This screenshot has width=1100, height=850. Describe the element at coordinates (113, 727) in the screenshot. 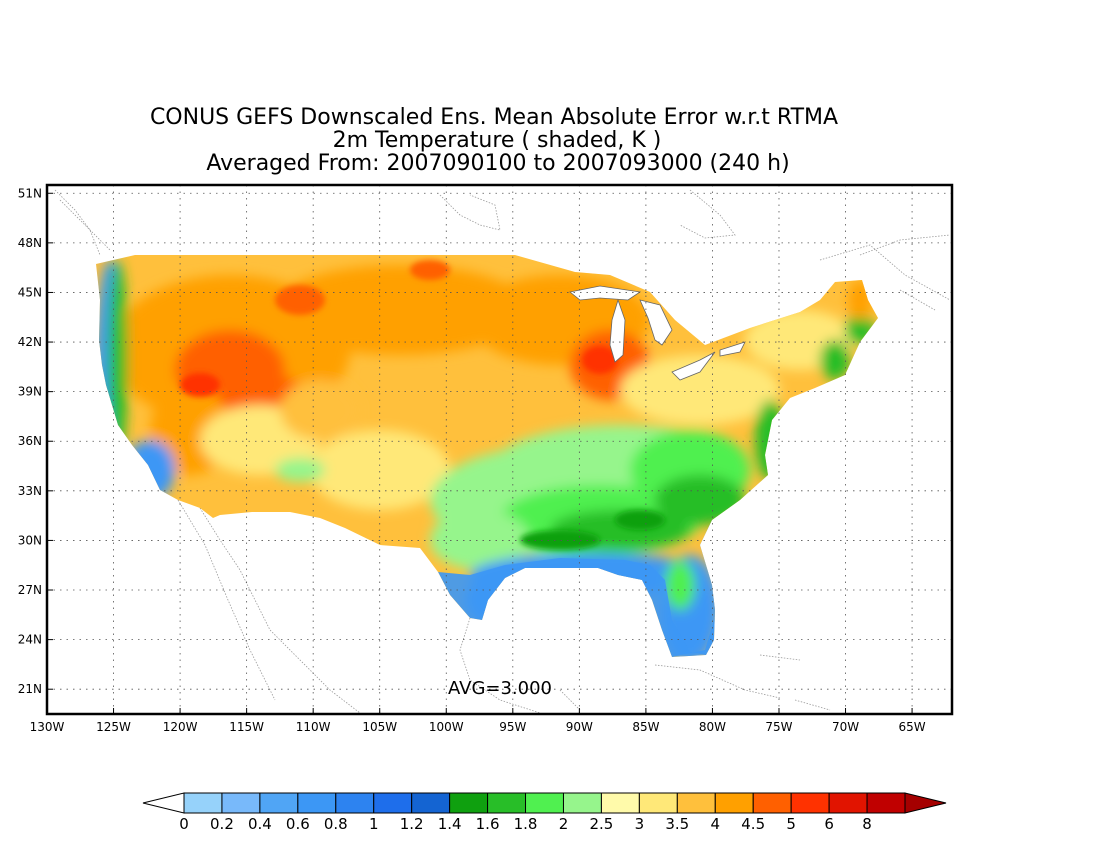

I see `lon-tick-label: 125W` at that location.